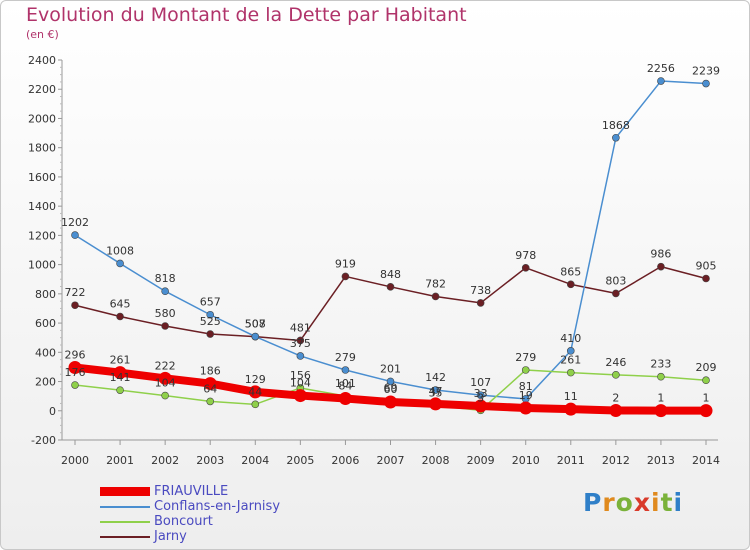  What do you see at coordinates (42, 118) in the screenshot?
I see `y-tick-label: 2000` at bounding box center [42, 118].